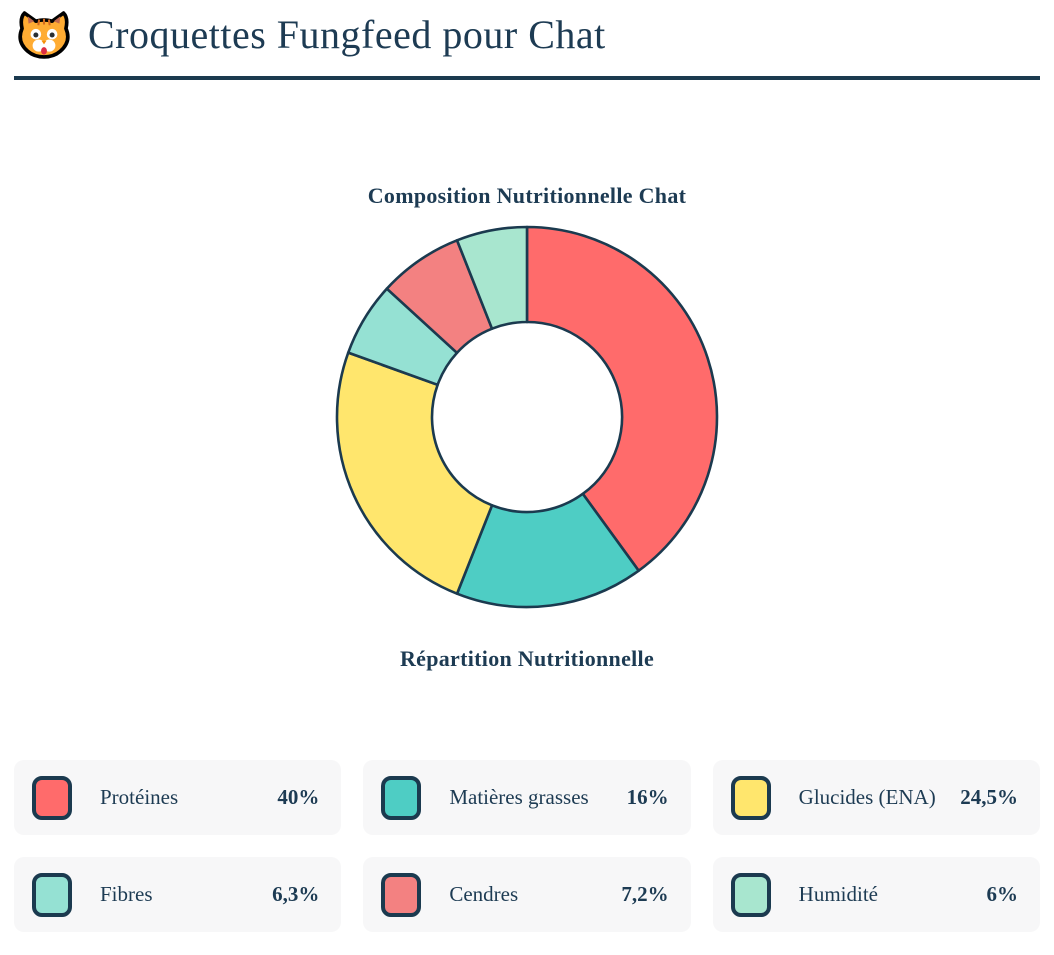 The image size is (1054, 955). I want to click on legend-label: Fibres, so click(126, 894).